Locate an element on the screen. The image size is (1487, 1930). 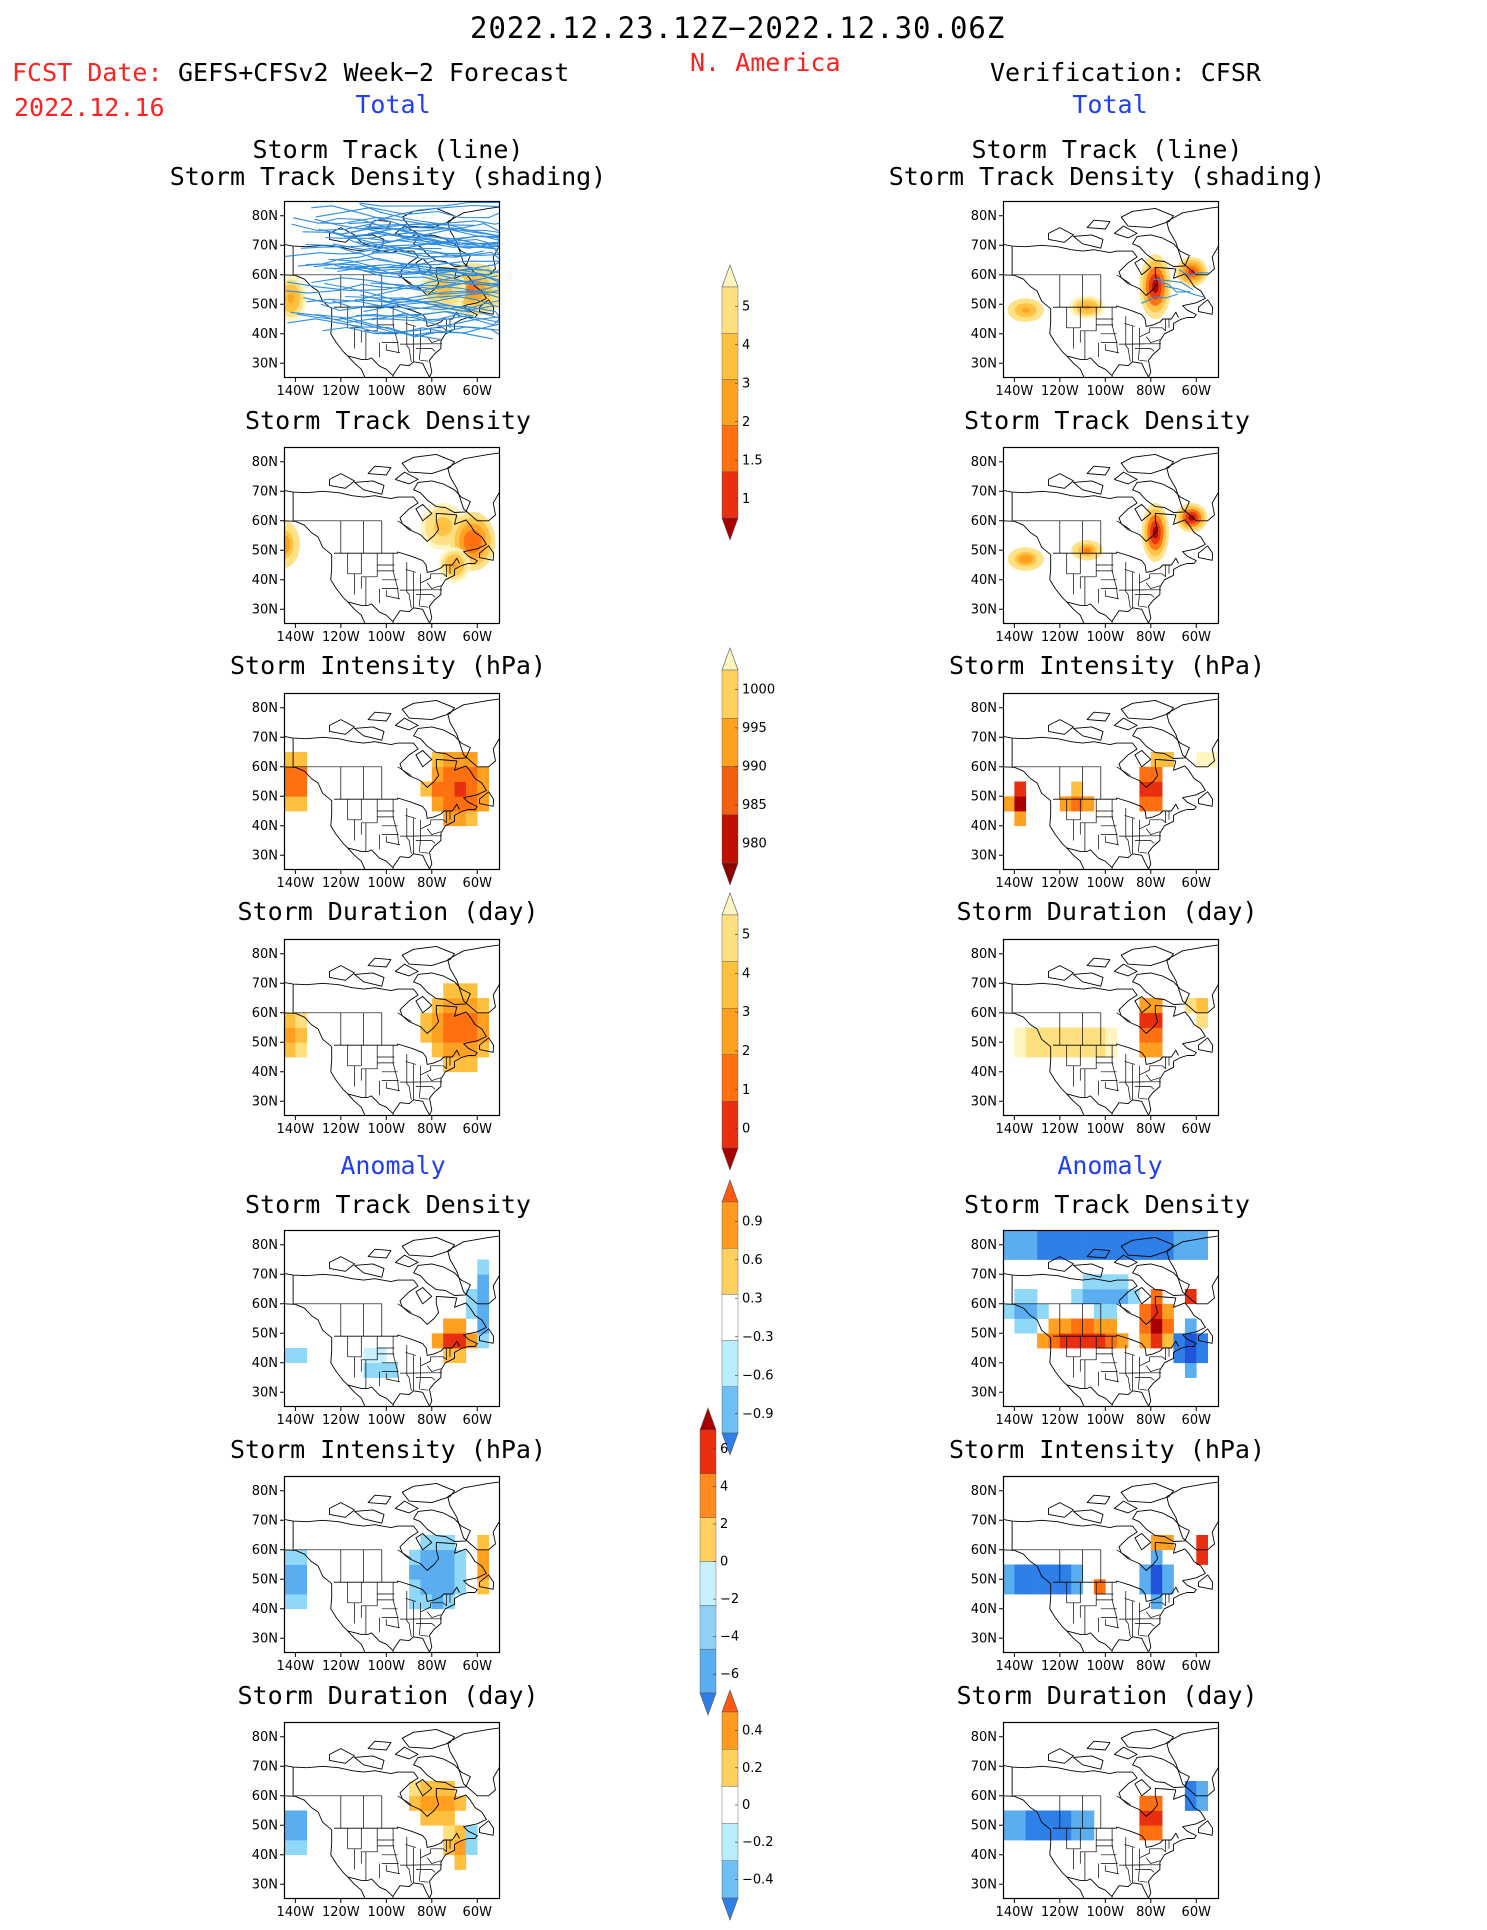
colorbar-label: −6 is located at coordinates (729, 1674).